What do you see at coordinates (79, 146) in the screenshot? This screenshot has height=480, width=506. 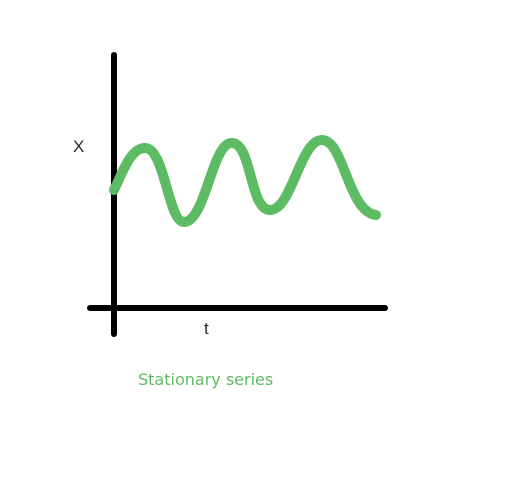 I see `y-axis-label: X` at bounding box center [79, 146].